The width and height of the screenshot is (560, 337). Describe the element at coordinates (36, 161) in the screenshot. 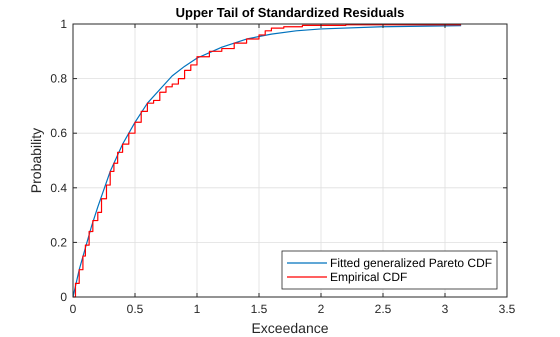

I see `y-axis-title: Probability` at that location.